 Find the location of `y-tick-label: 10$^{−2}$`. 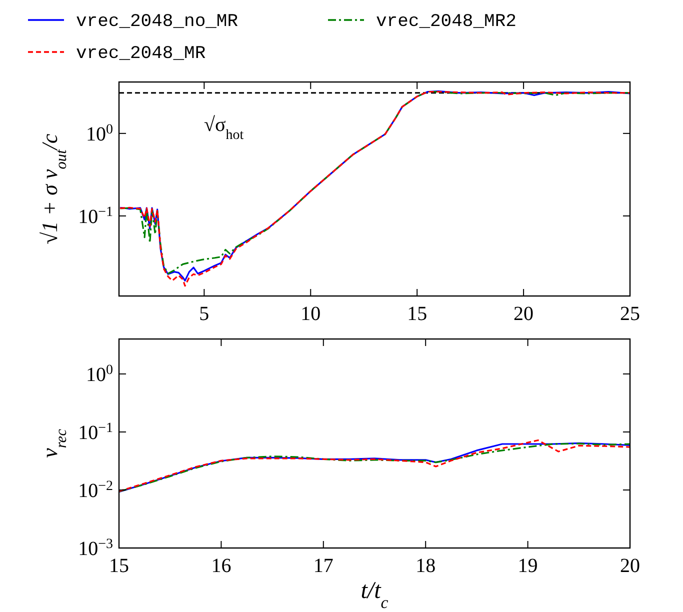

y-tick-label: 10$^{−2}$ is located at coordinates (95, 490).